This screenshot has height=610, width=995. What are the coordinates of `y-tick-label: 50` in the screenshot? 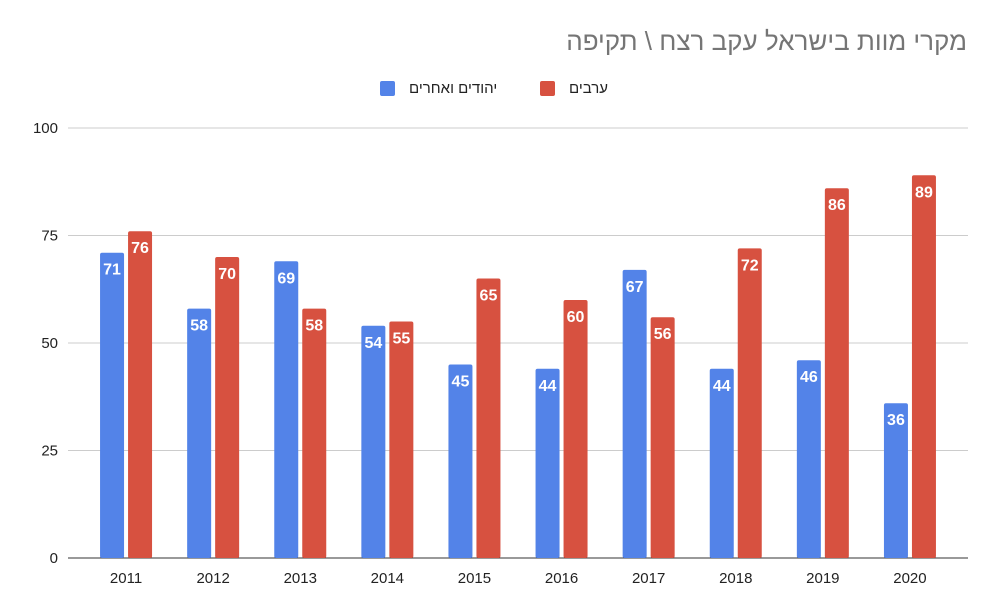 It's located at (49, 343).